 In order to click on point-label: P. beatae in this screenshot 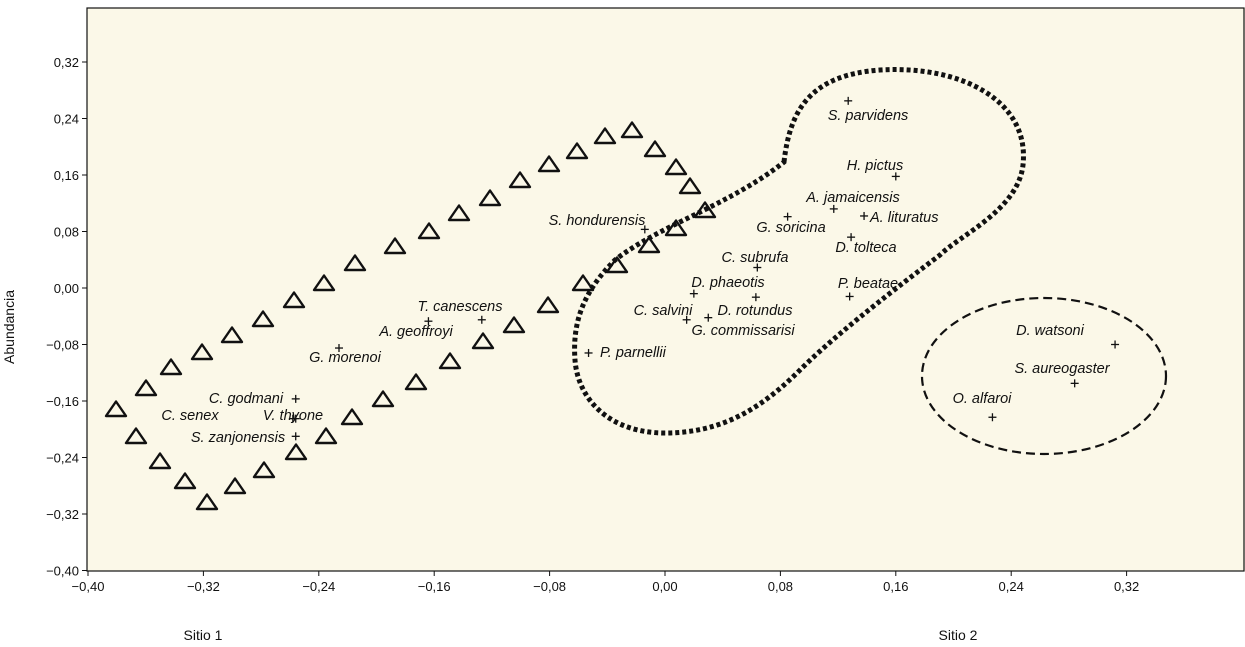, I will do `click(868, 284)`.